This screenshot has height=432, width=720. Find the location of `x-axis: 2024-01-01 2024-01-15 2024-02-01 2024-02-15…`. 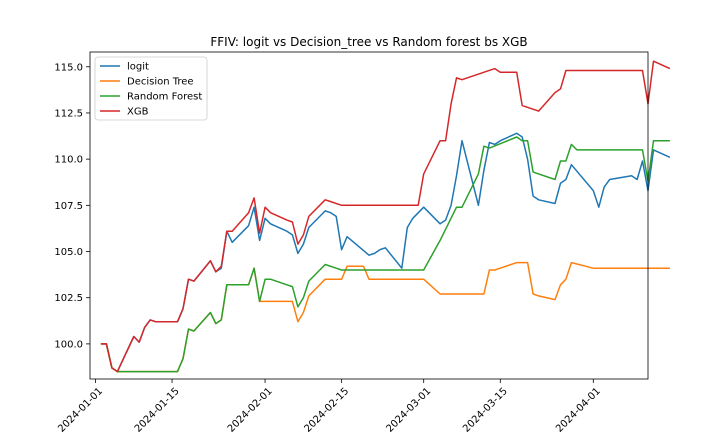

x-axis: 2024-01-01 2024-01-15 2024-02-01 2024-02-15… is located at coordinates (329, 405).